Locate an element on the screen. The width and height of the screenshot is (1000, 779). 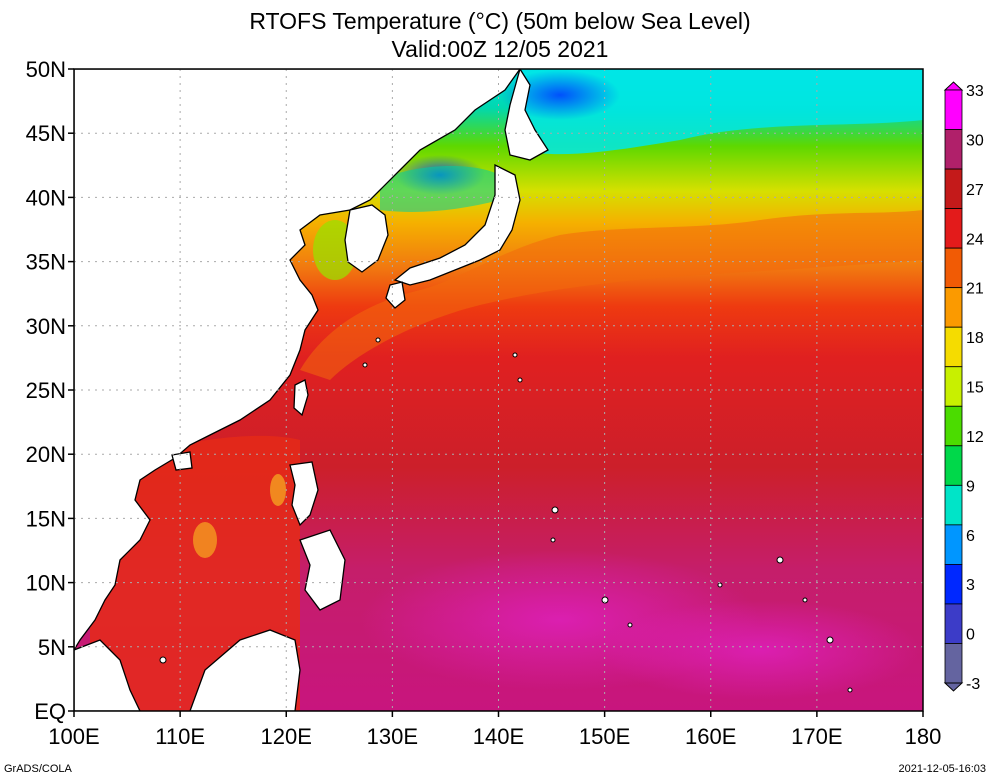
colorbar-label: 21 is located at coordinates (975, 289).